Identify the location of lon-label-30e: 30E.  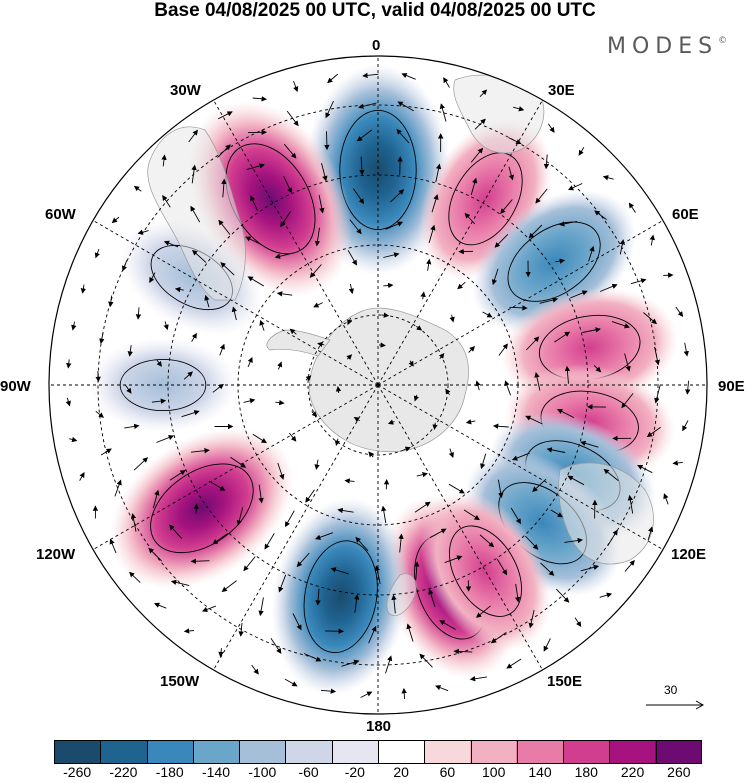
(561, 90).